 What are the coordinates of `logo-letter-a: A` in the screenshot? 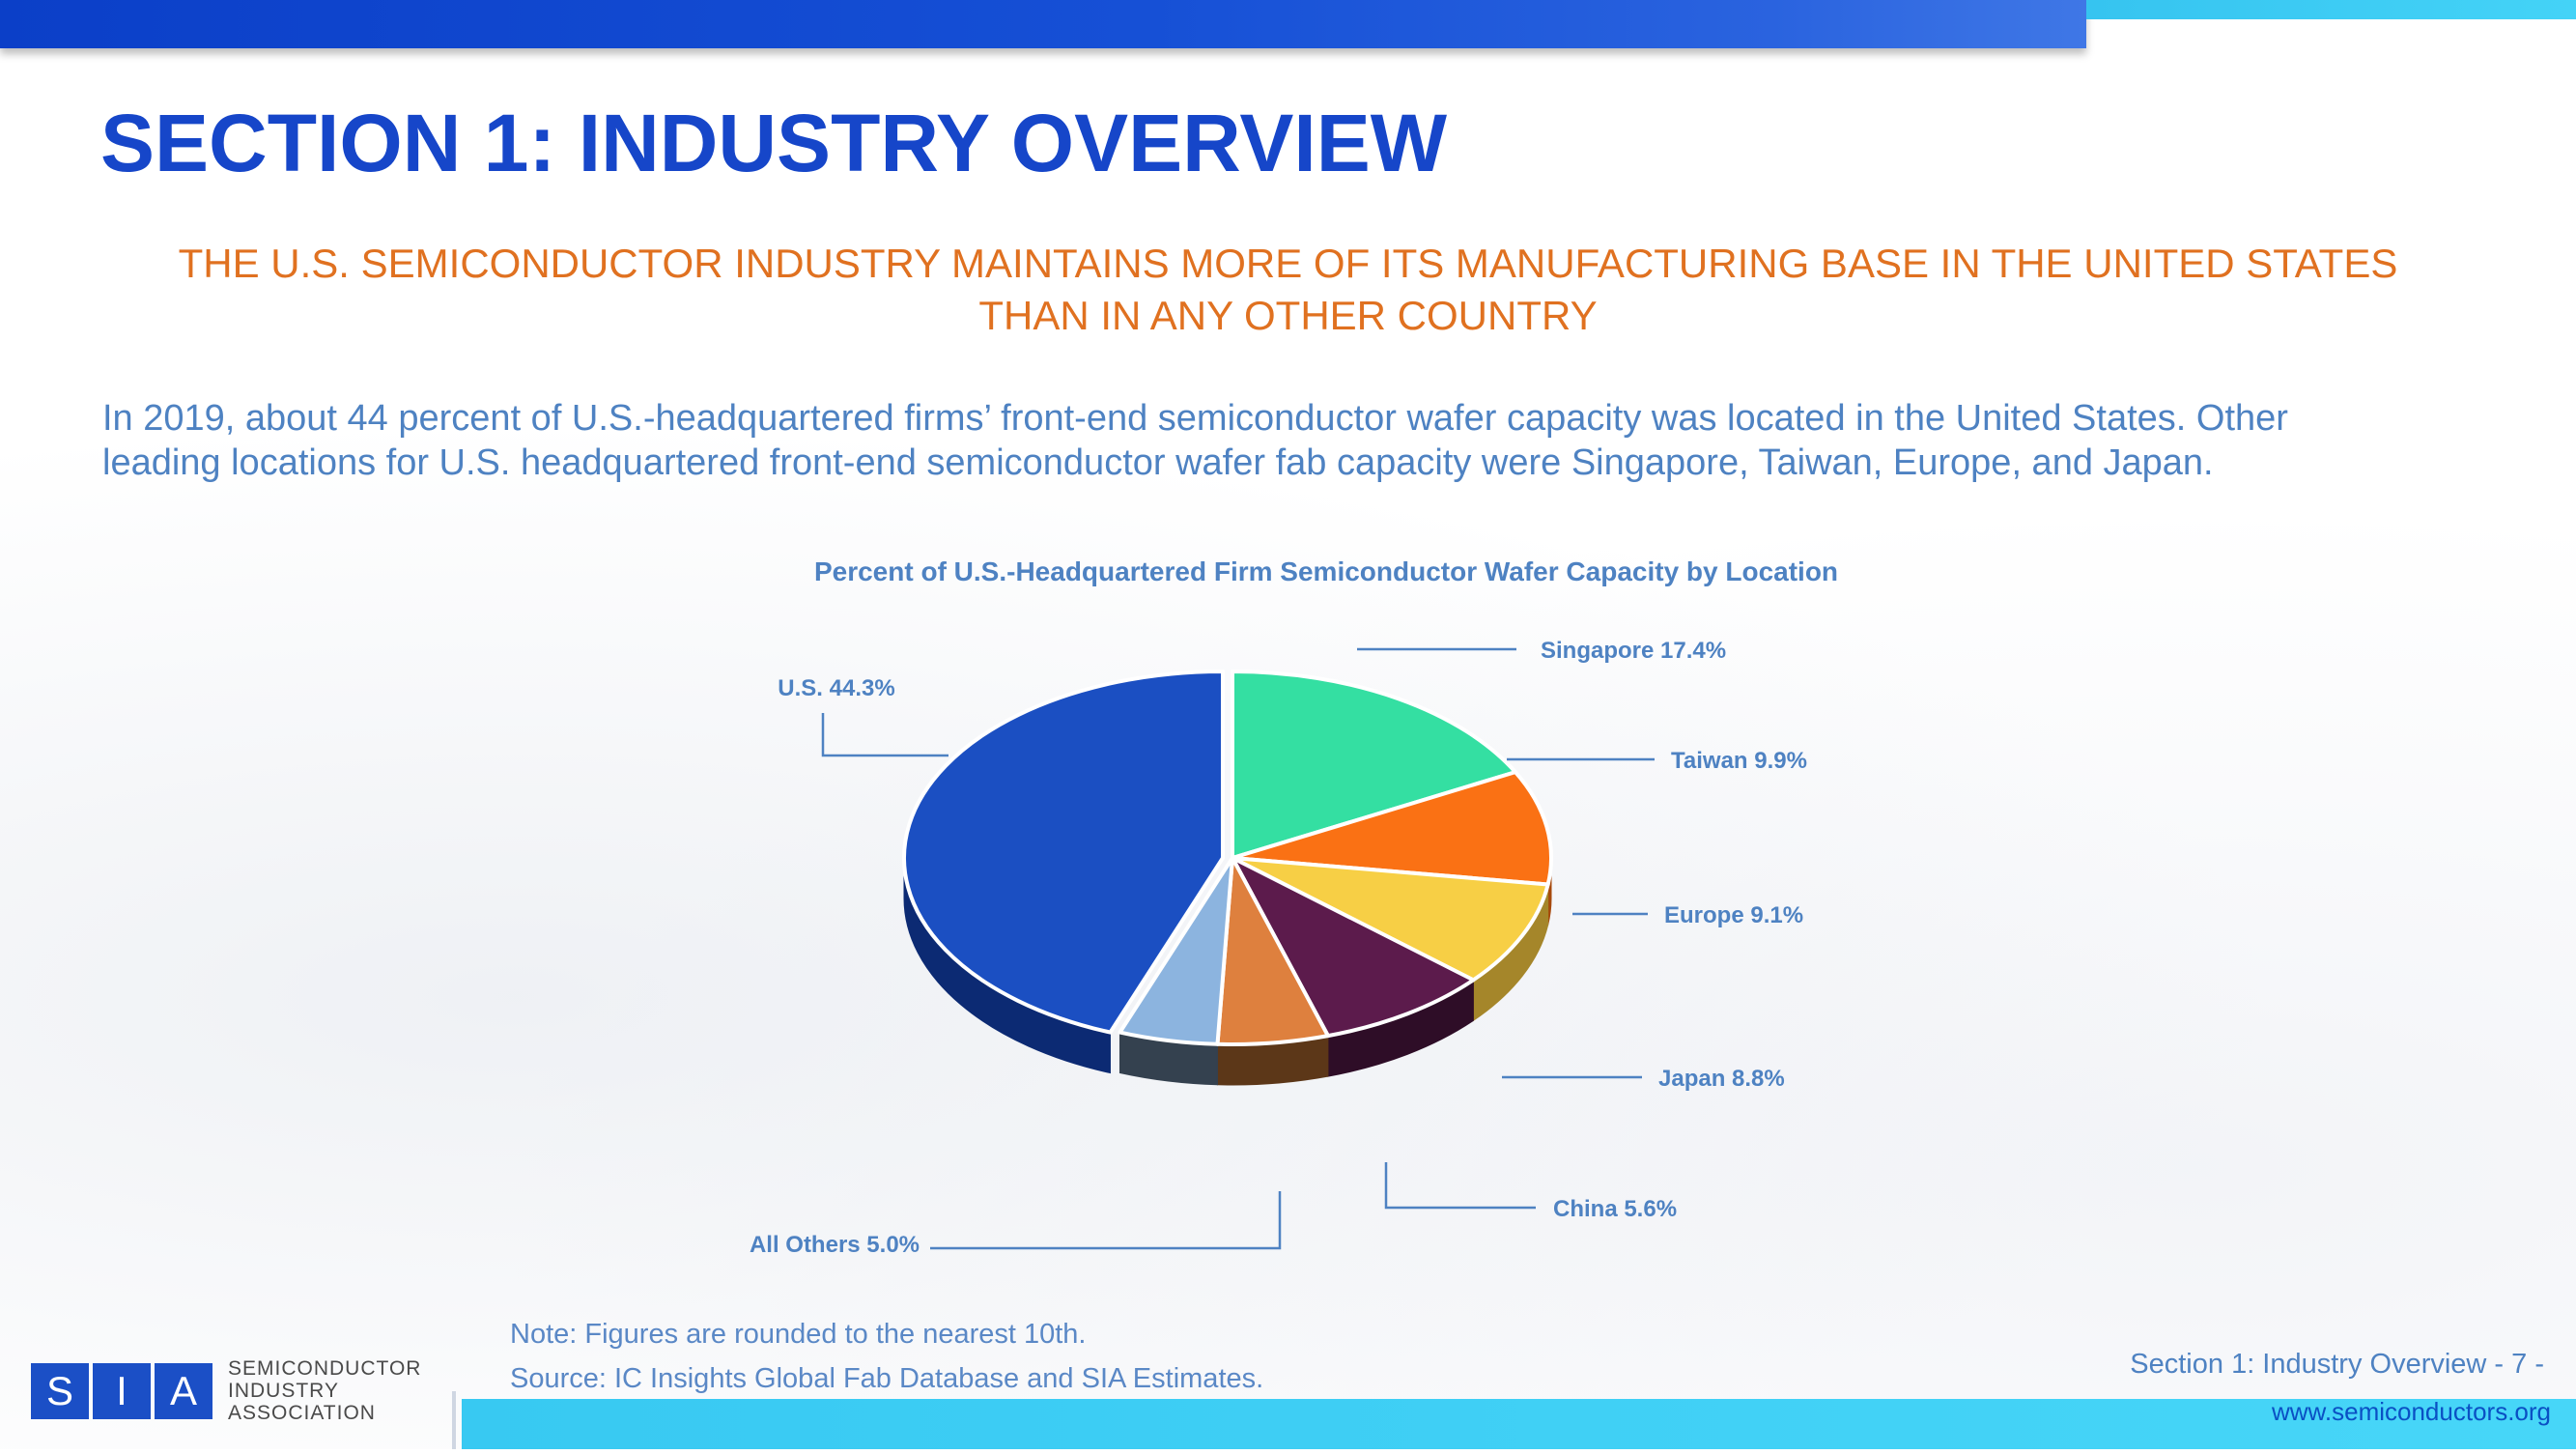 It's located at (183, 1390).